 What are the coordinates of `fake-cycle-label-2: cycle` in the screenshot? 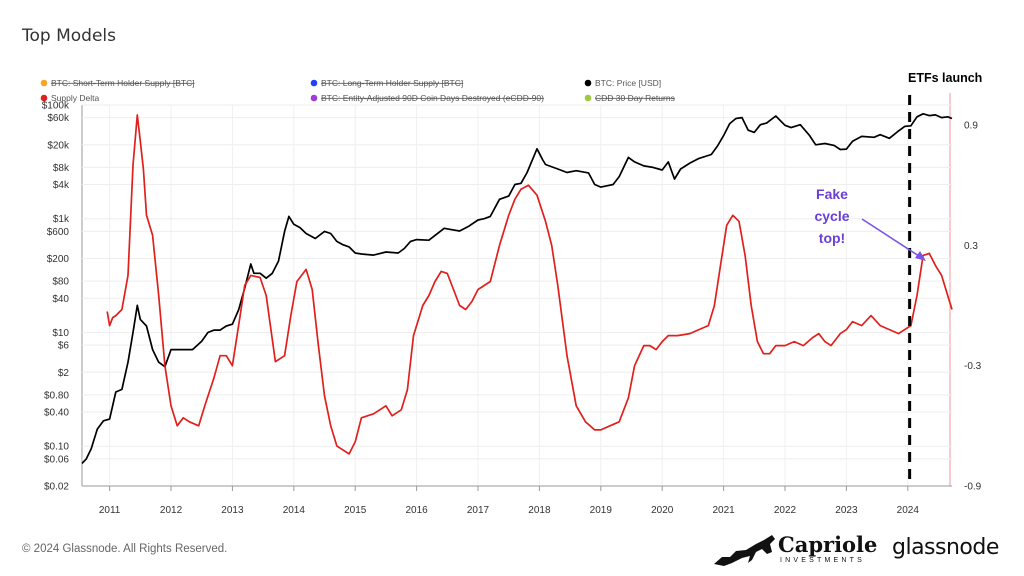 It's located at (831, 216).